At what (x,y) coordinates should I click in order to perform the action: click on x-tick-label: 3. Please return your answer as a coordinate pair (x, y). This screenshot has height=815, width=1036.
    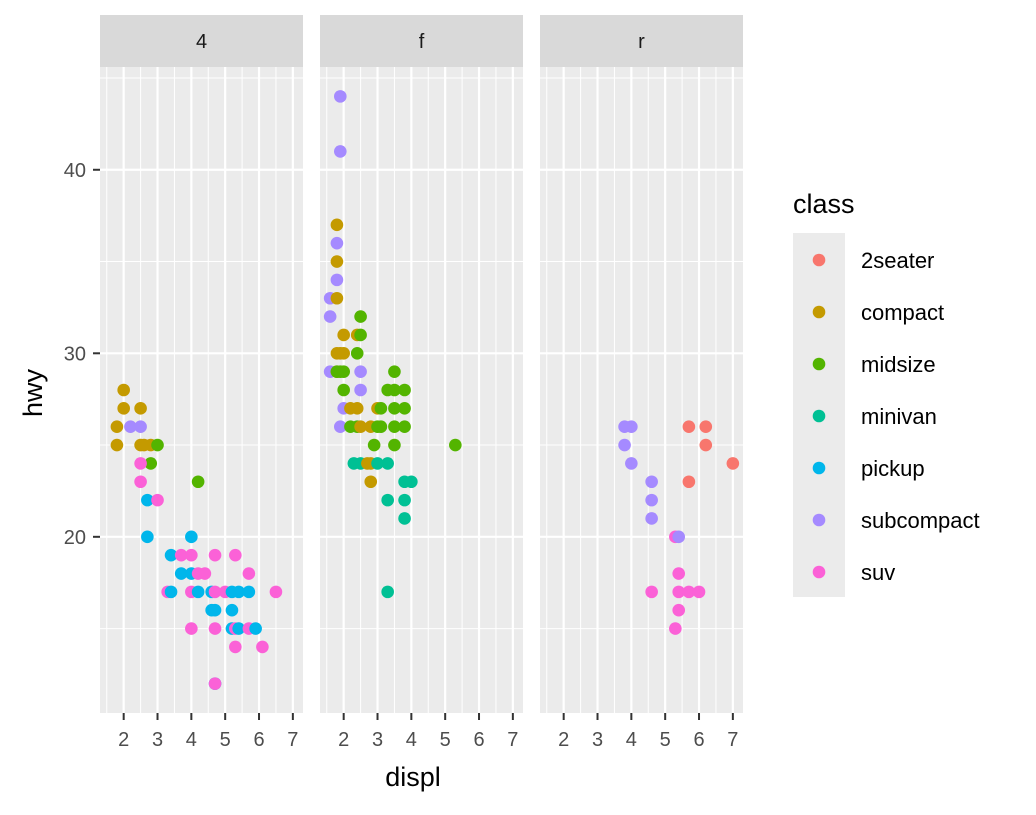
    Looking at the image, I should click on (157, 740).